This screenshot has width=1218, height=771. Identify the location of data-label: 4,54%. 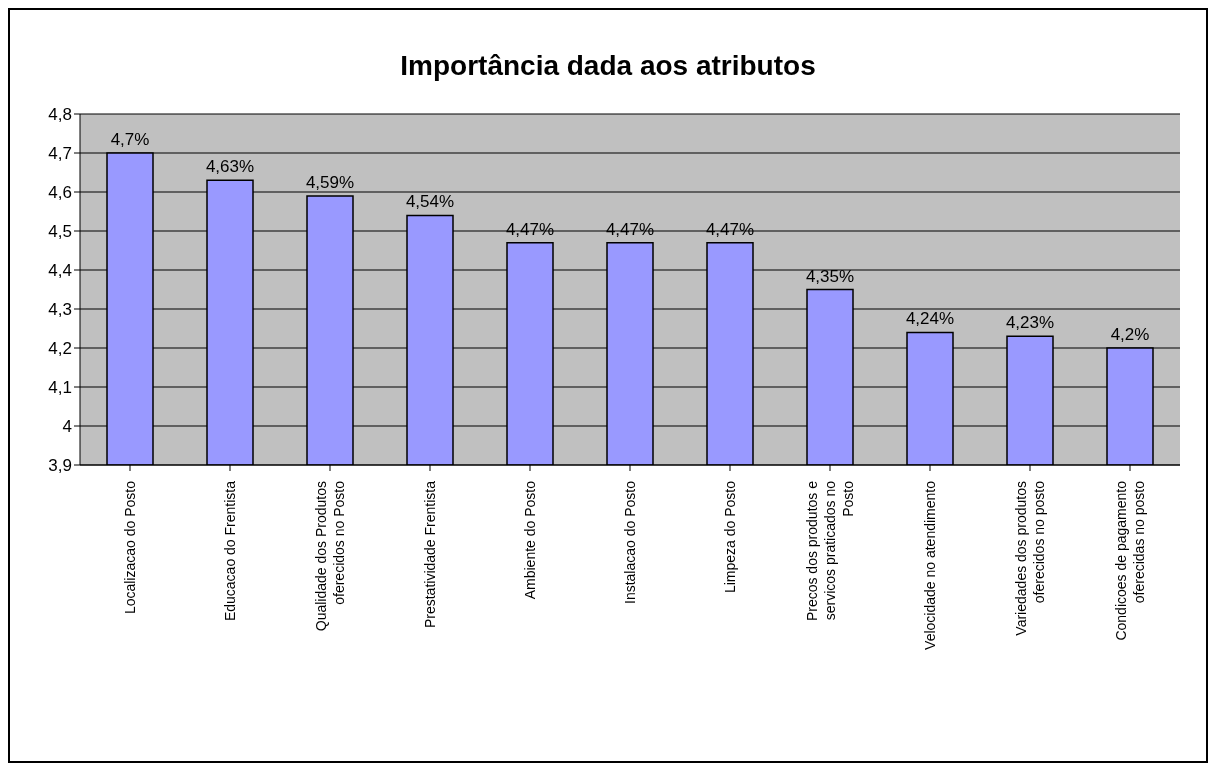
(430, 202).